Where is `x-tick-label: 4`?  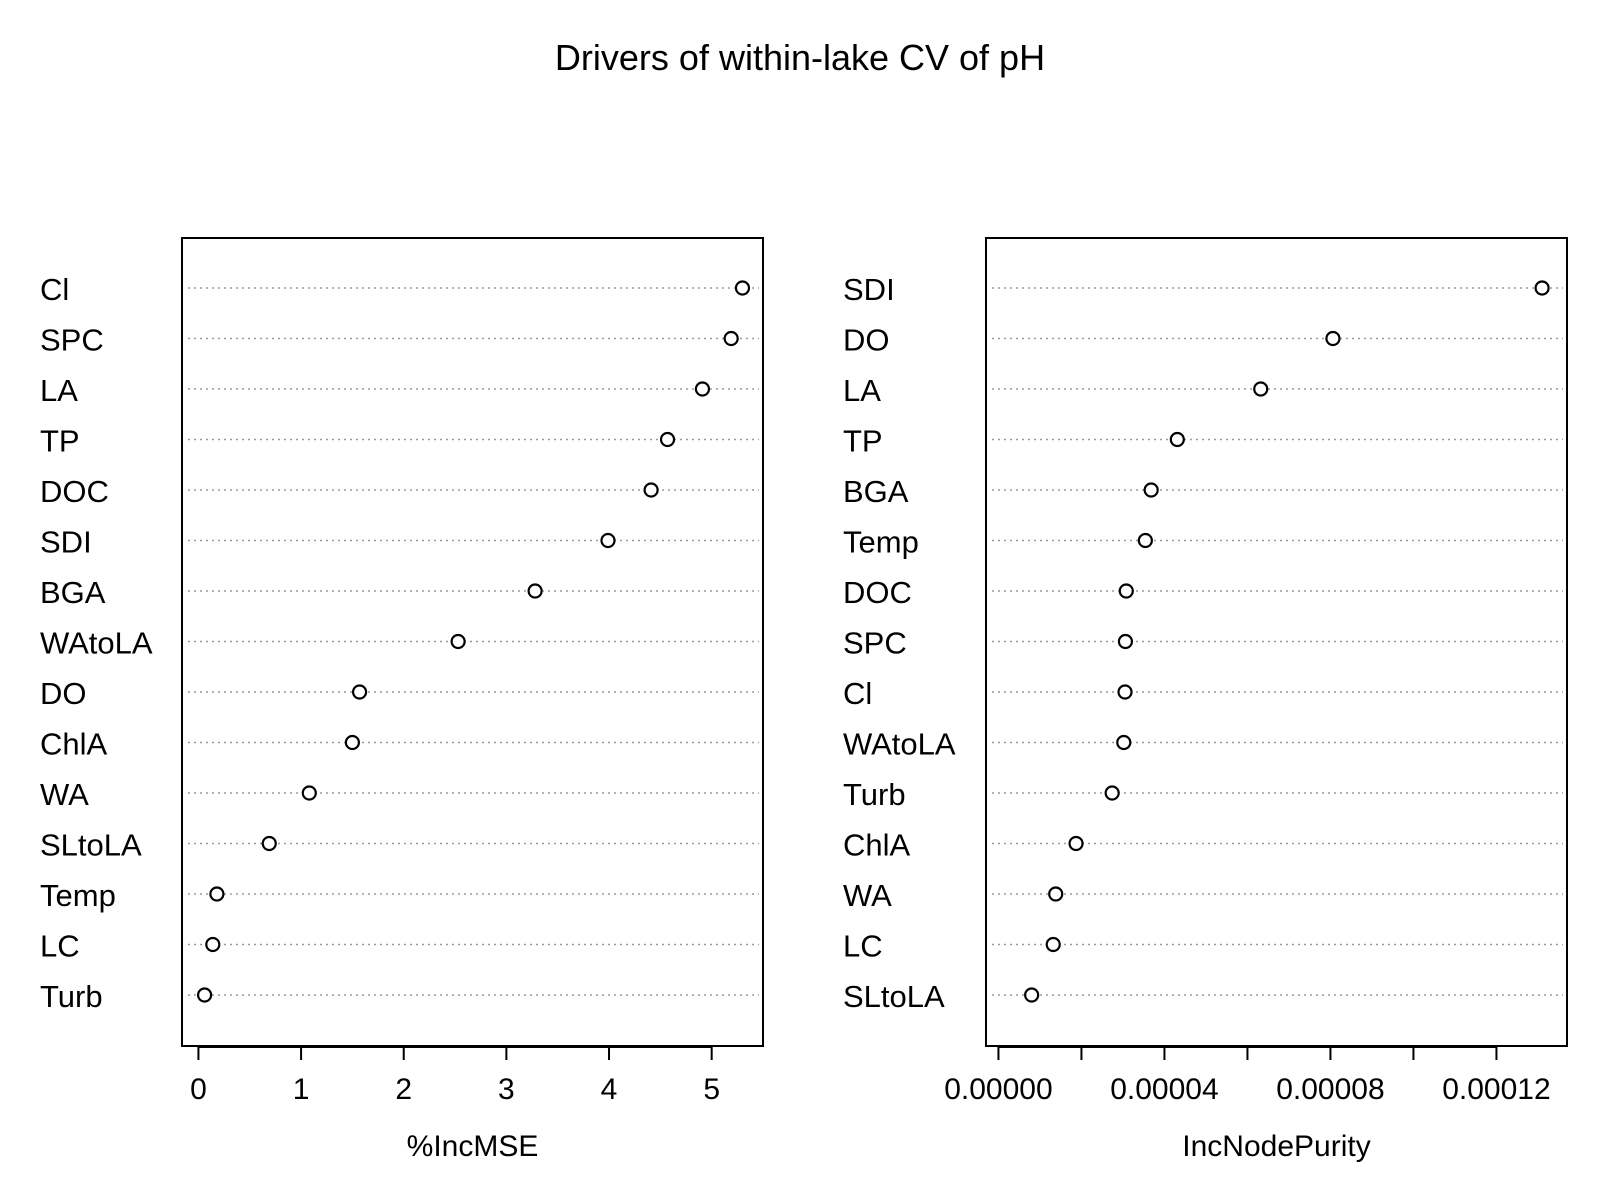
x-tick-label: 4 is located at coordinates (609, 1089).